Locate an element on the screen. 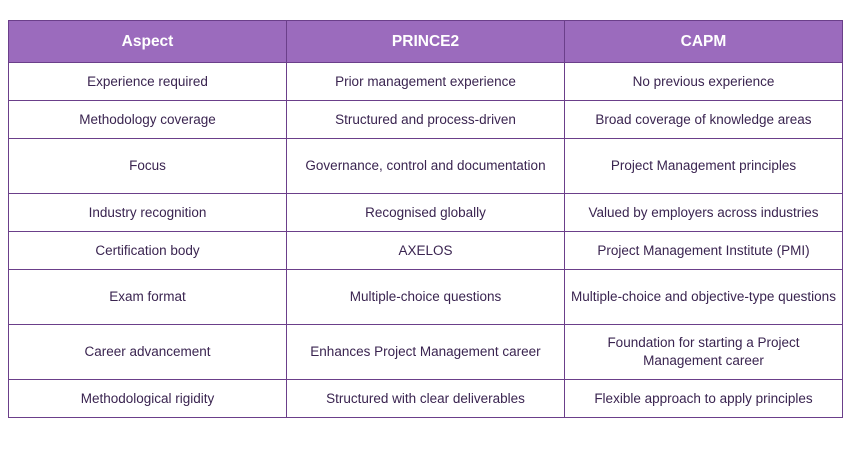 The height and width of the screenshot is (450, 850). table-header-row: Aspect PRINCE2 CAPM is located at coordinates (425, 41).